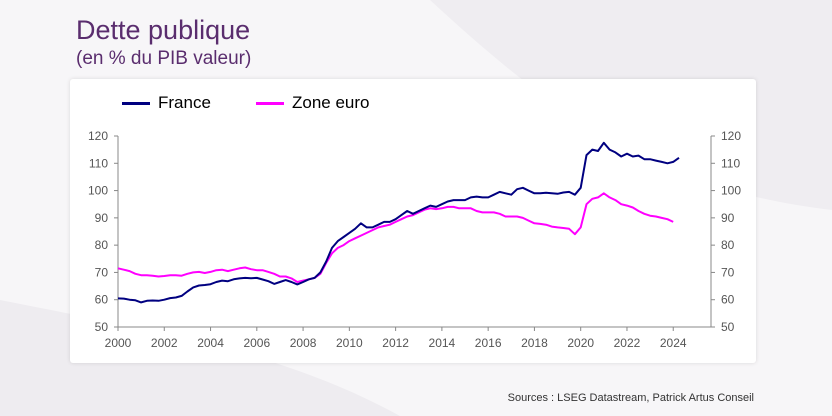 The image size is (832, 416). Describe the element at coordinates (728, 300) in the screenshot. I see `y-tick-label-right: 60` at that location.